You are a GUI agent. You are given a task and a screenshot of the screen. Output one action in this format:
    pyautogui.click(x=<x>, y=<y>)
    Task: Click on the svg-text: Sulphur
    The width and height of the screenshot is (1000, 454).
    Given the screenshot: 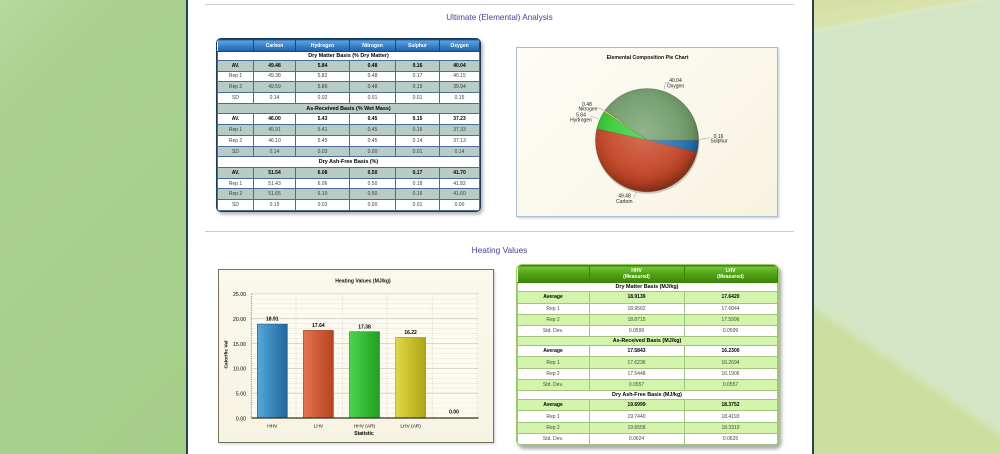 What is the action you would take?
    pyautogui.click(x=719, y=141)
    